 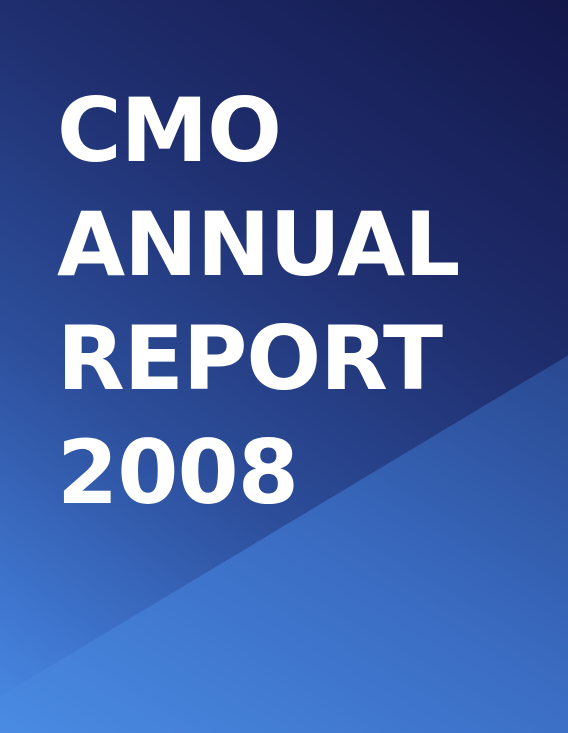 I want to click on title-line-cmo: CMO, so click(x=169, y=130).